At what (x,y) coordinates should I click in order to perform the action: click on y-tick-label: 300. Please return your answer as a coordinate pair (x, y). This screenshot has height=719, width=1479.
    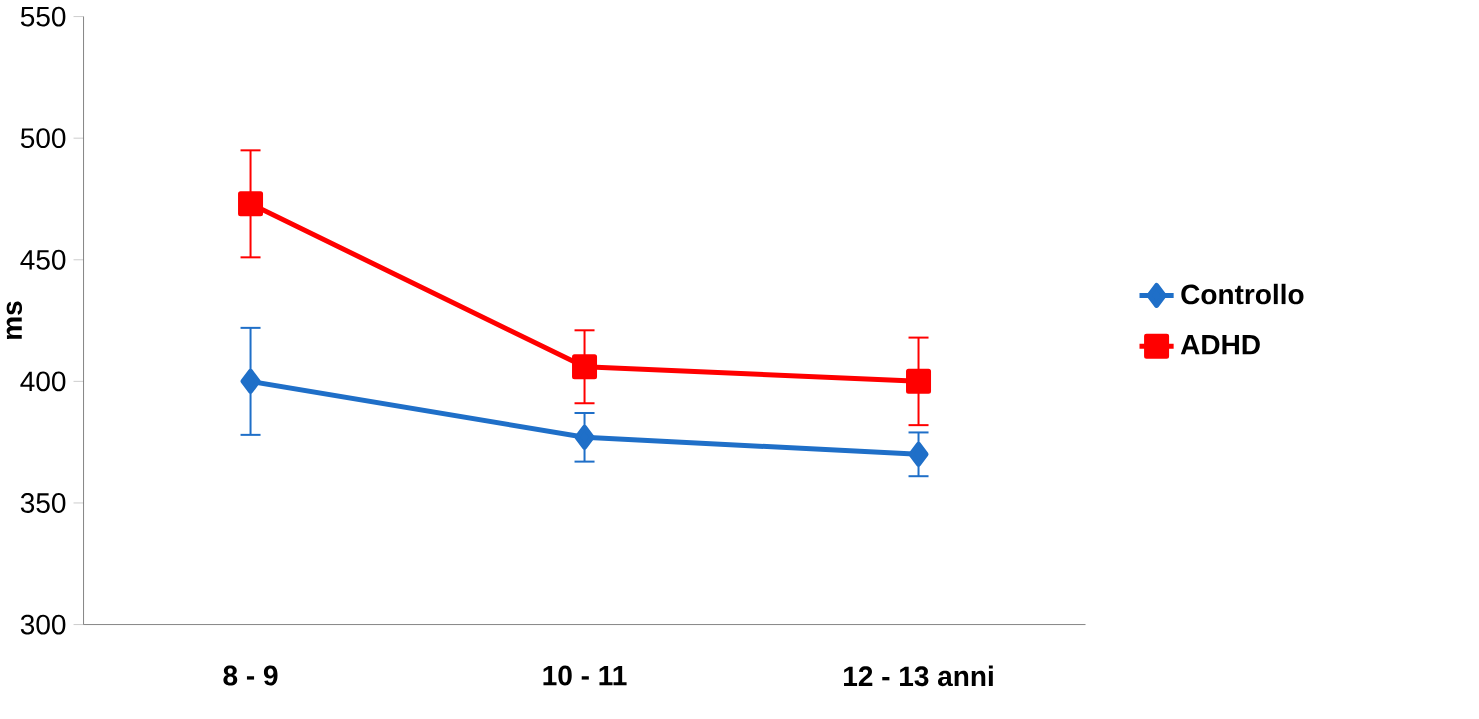
    Looking at the image, I should click on (43, 624).